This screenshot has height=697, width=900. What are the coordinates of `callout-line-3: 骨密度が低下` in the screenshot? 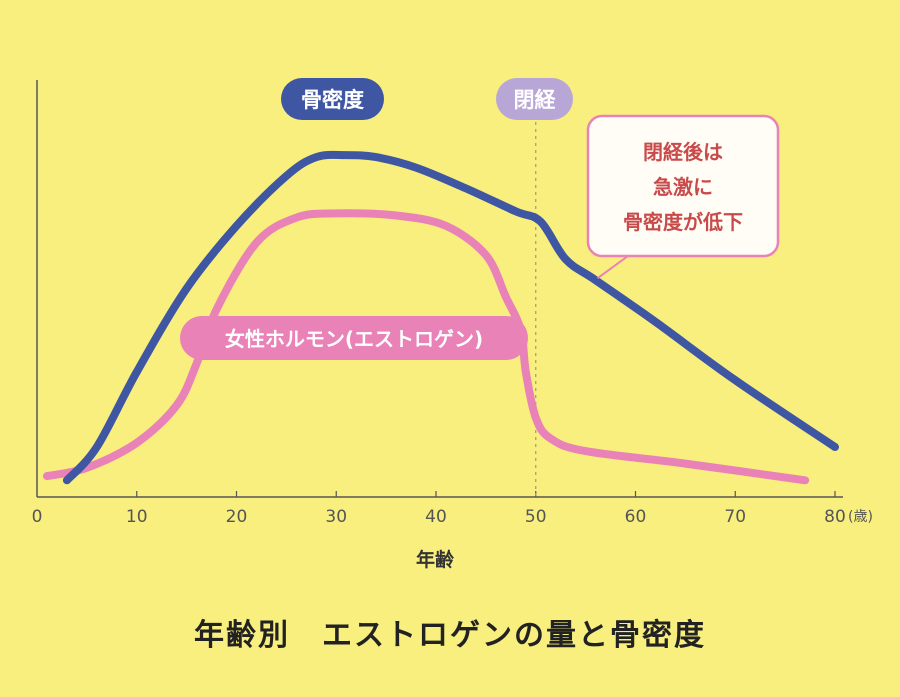 It's located at (683, 222).